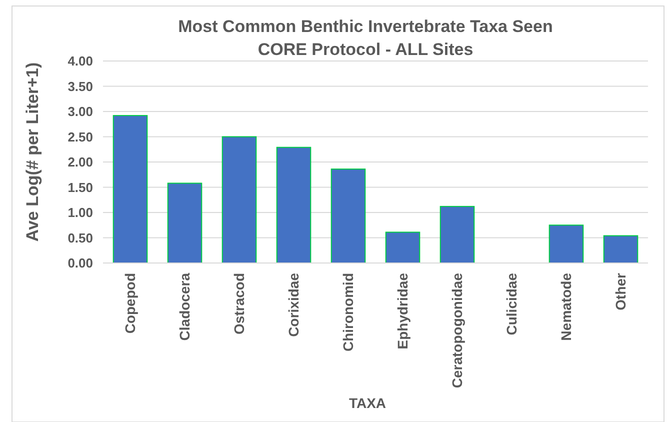  I want to click on x-tick-label: Copepod, so click(130, 303).